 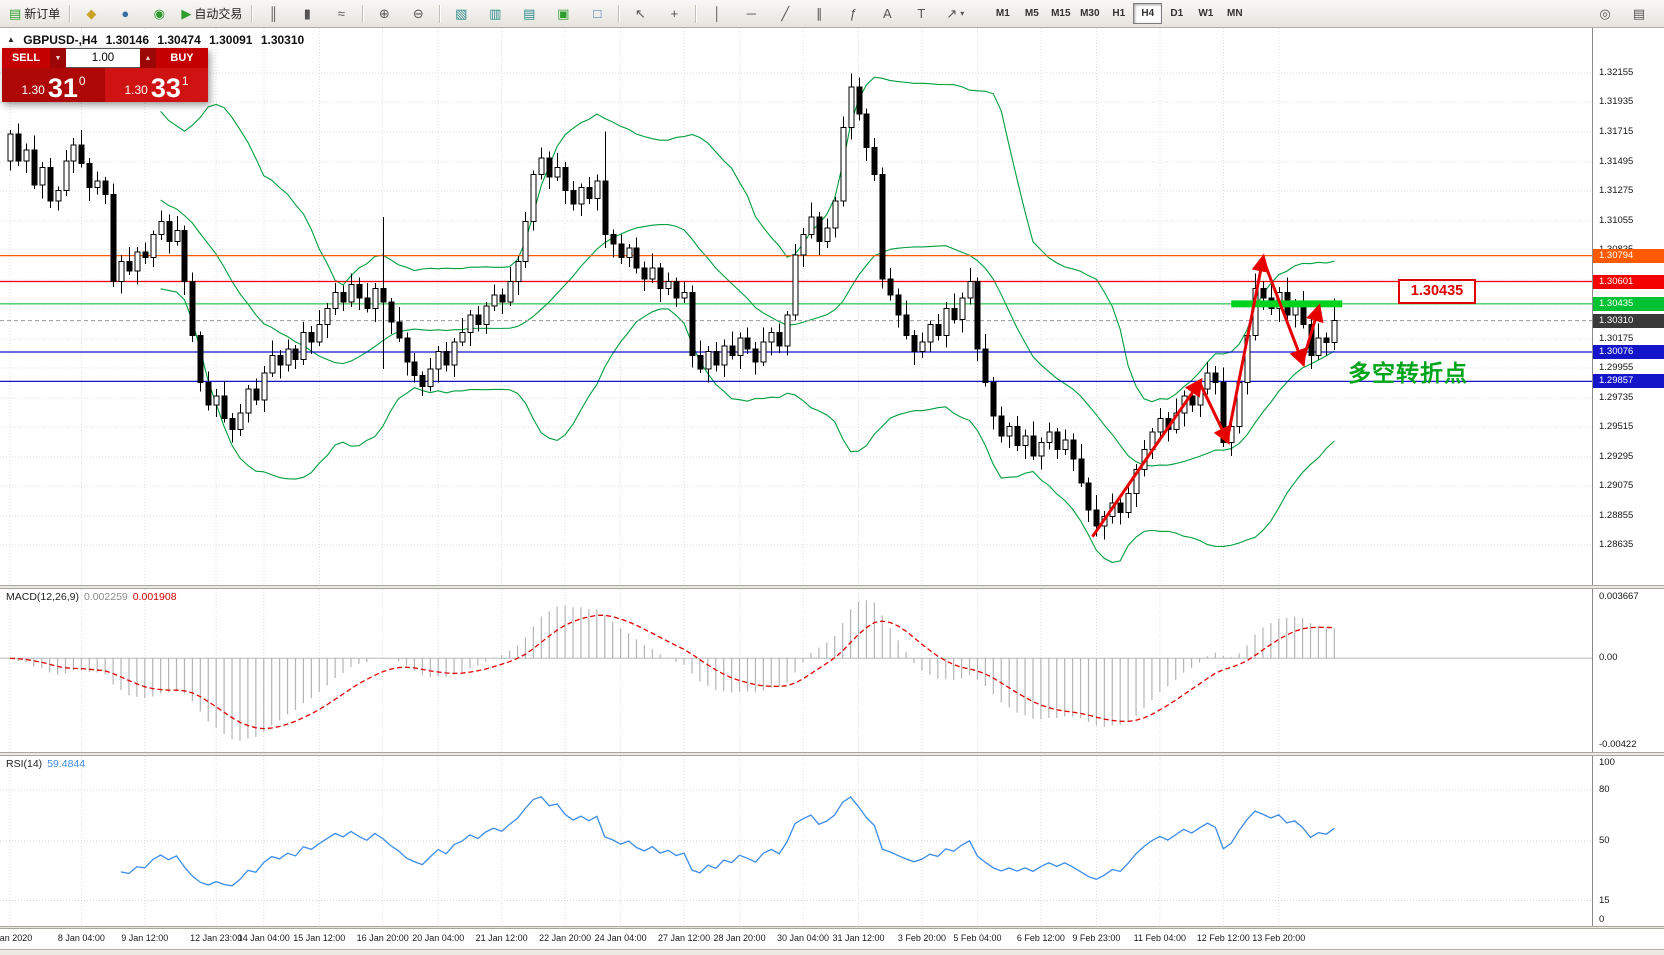 What do you see at coordinates (179, 40) in the screenshot?
I see `ohlc-high: 1.30474` at bounding box center [179, 40].